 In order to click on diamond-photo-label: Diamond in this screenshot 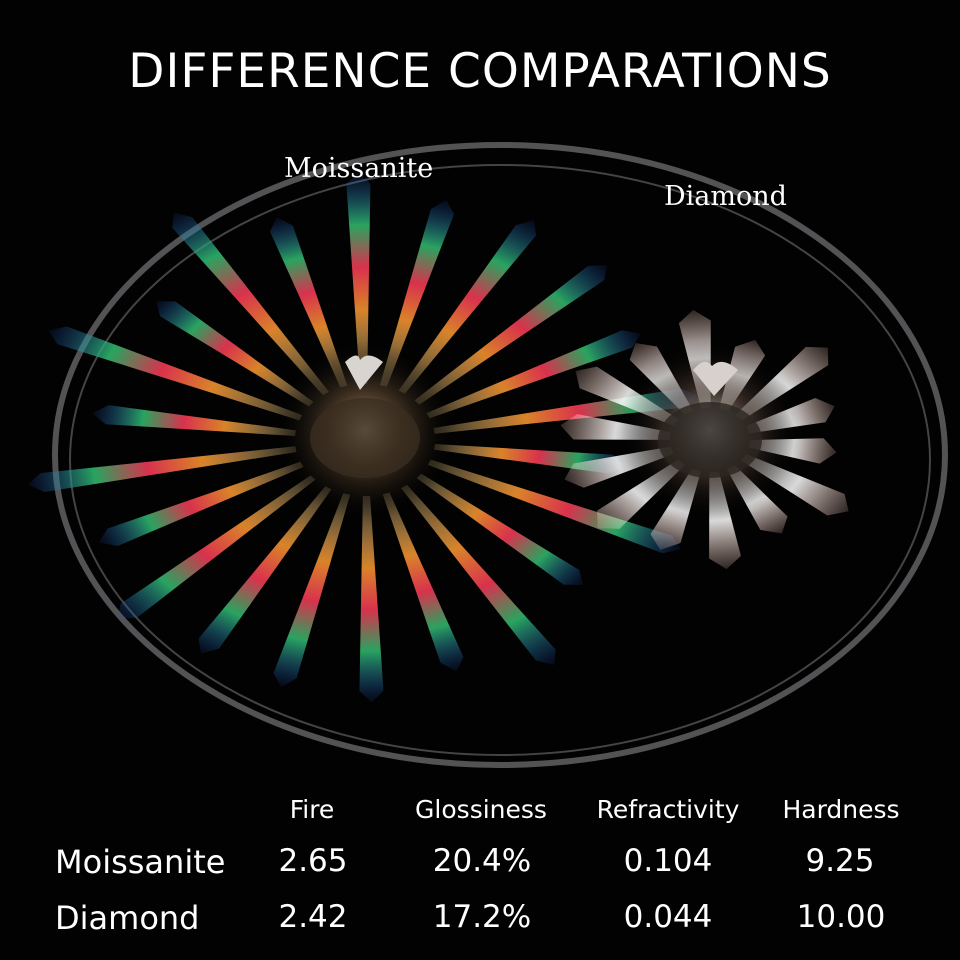, I will do `click(725, 196)`.